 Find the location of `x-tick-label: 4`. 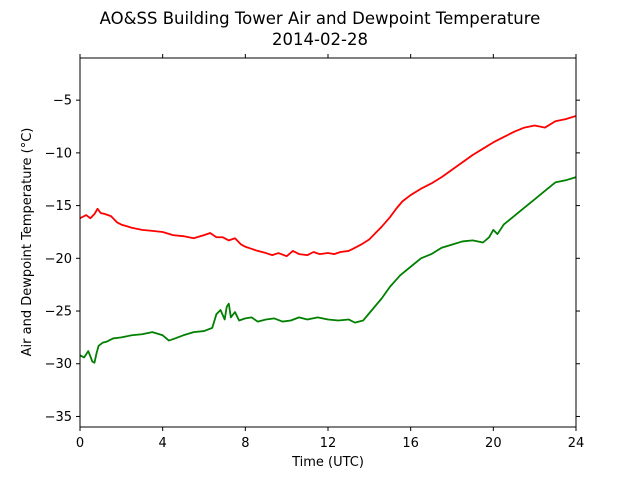

x-tick-label: 4 is located at coordinates (163, 443).